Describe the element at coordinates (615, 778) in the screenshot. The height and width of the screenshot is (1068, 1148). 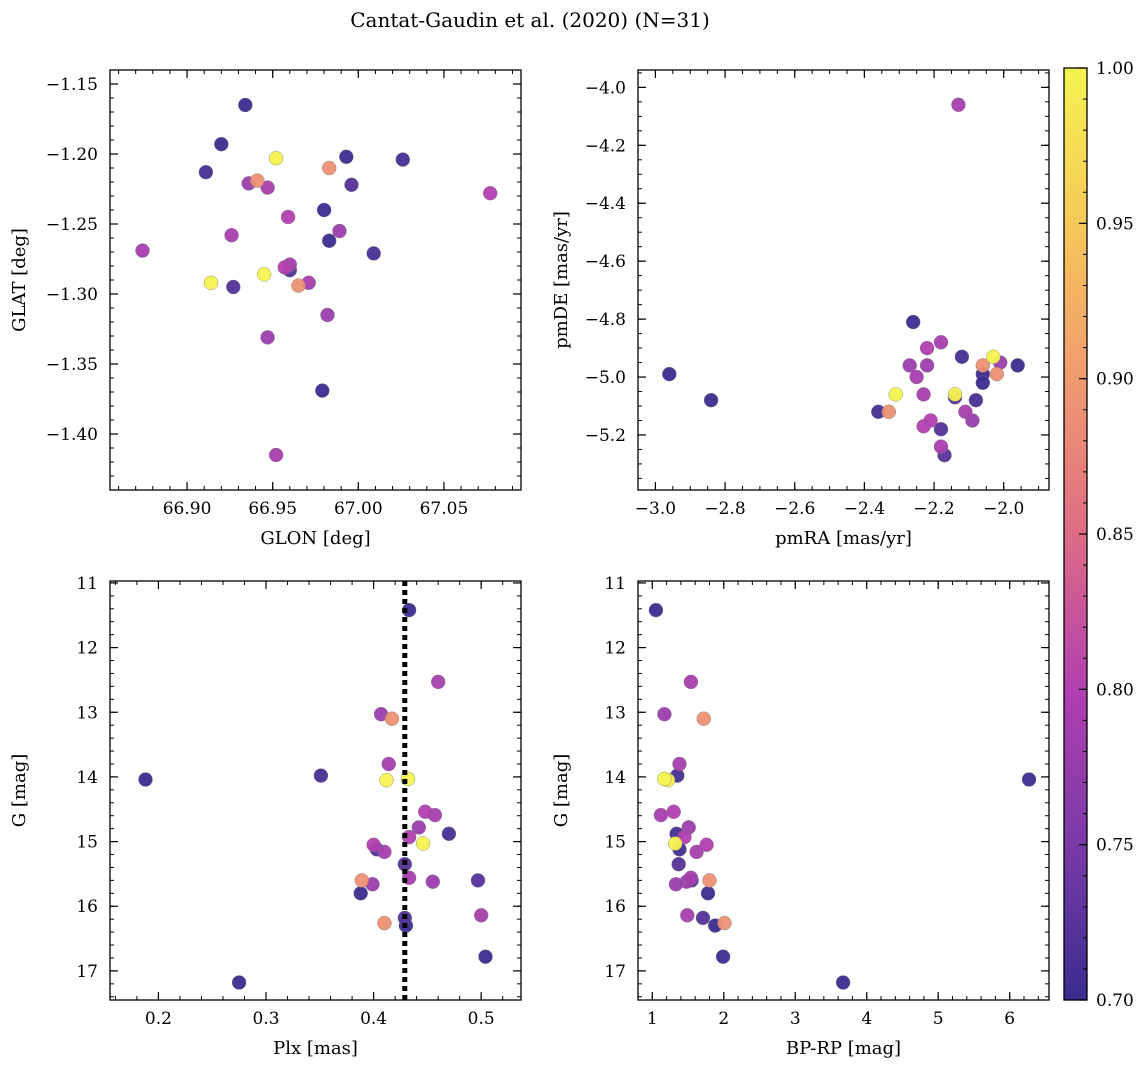
I see `y-tick-label: 14` at that location.